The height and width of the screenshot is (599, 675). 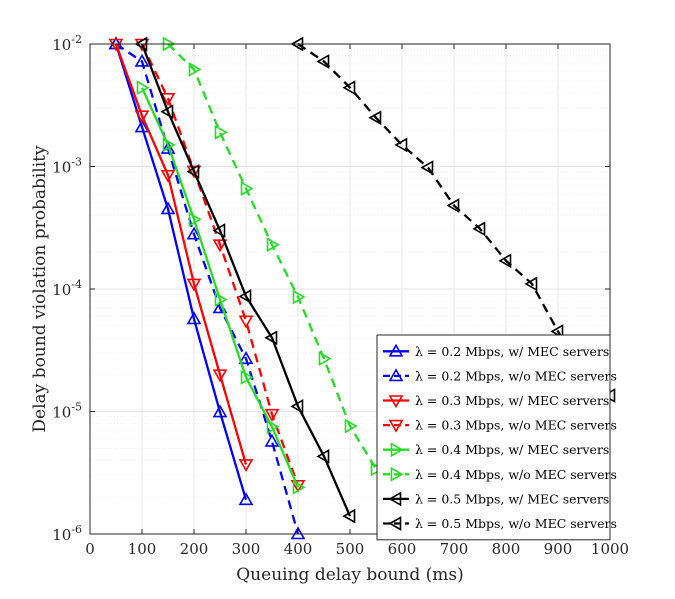 I want to click on series-line, so click(x=181, y=254).